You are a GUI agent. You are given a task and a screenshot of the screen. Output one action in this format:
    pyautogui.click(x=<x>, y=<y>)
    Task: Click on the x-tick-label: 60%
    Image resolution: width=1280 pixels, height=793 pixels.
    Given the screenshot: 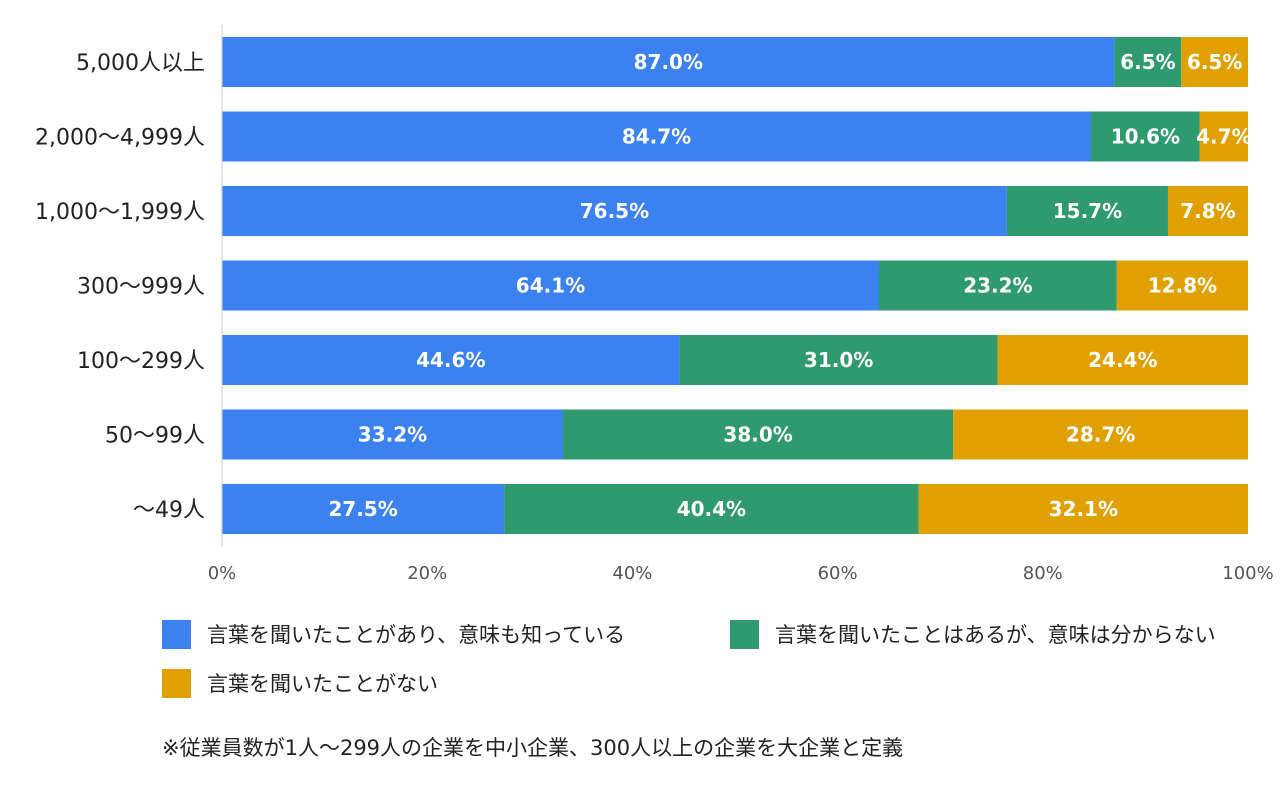 What is the action you would take?
    pyautogui.click(x=838, y=573)
    